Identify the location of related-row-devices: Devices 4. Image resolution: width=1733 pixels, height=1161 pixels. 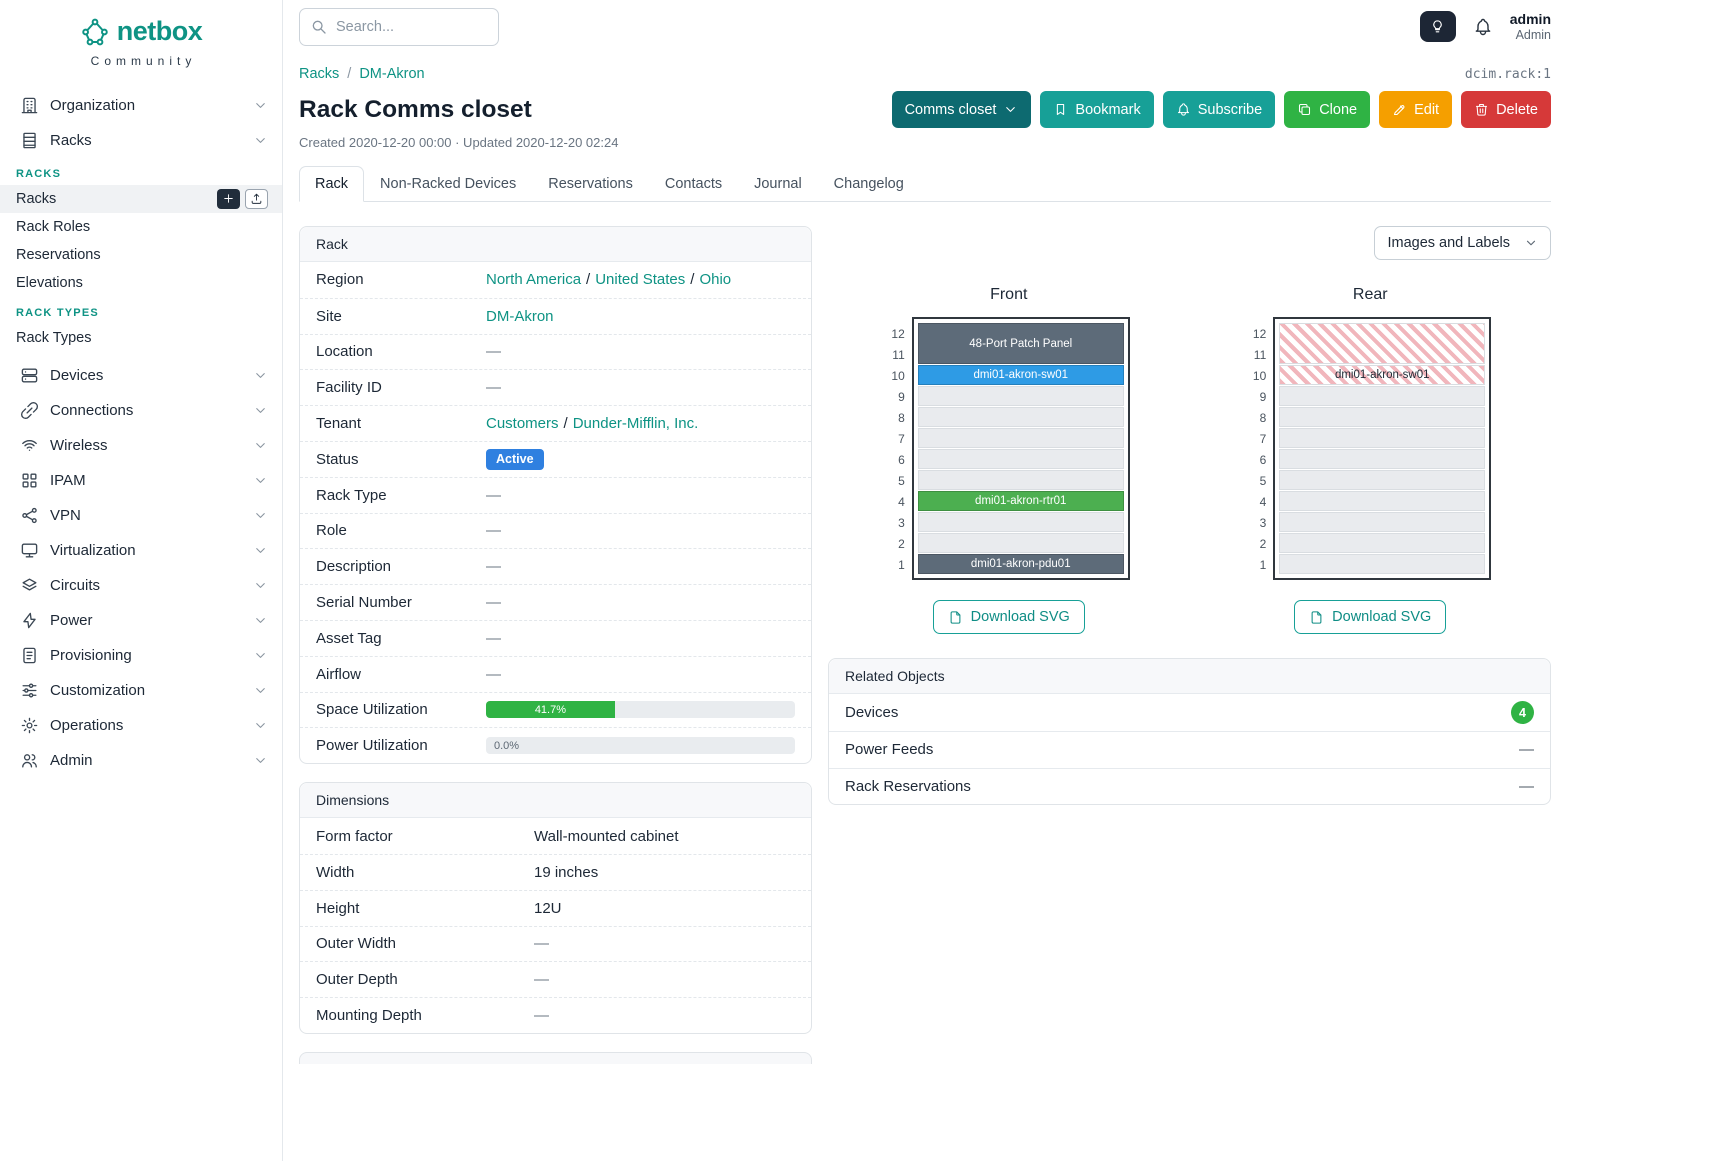
(1189, 712).